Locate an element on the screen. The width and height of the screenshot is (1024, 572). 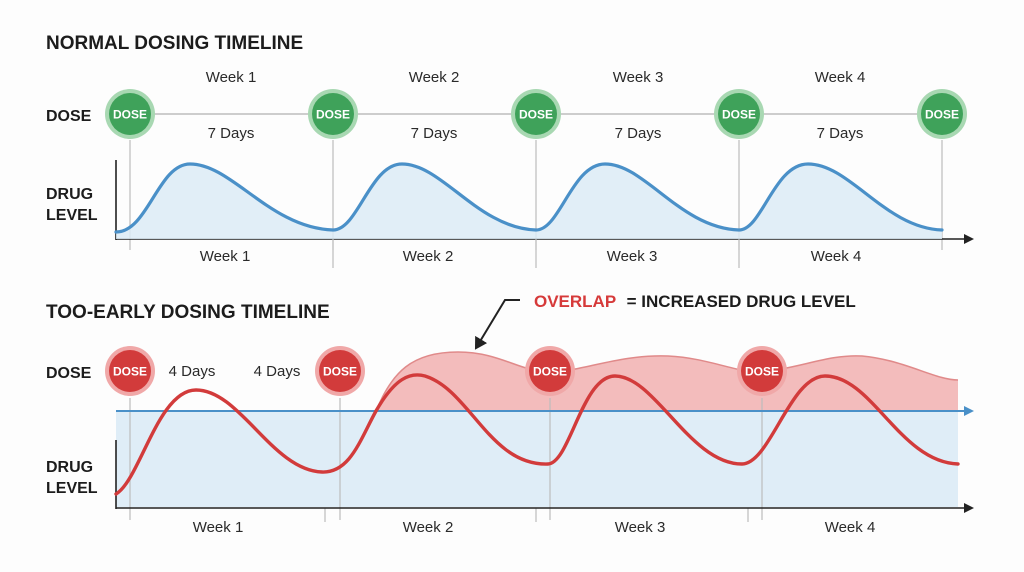
overlap-callout: OVERLAP = INCREASED DRUG LEVEL is located at coordinates (695, 301).